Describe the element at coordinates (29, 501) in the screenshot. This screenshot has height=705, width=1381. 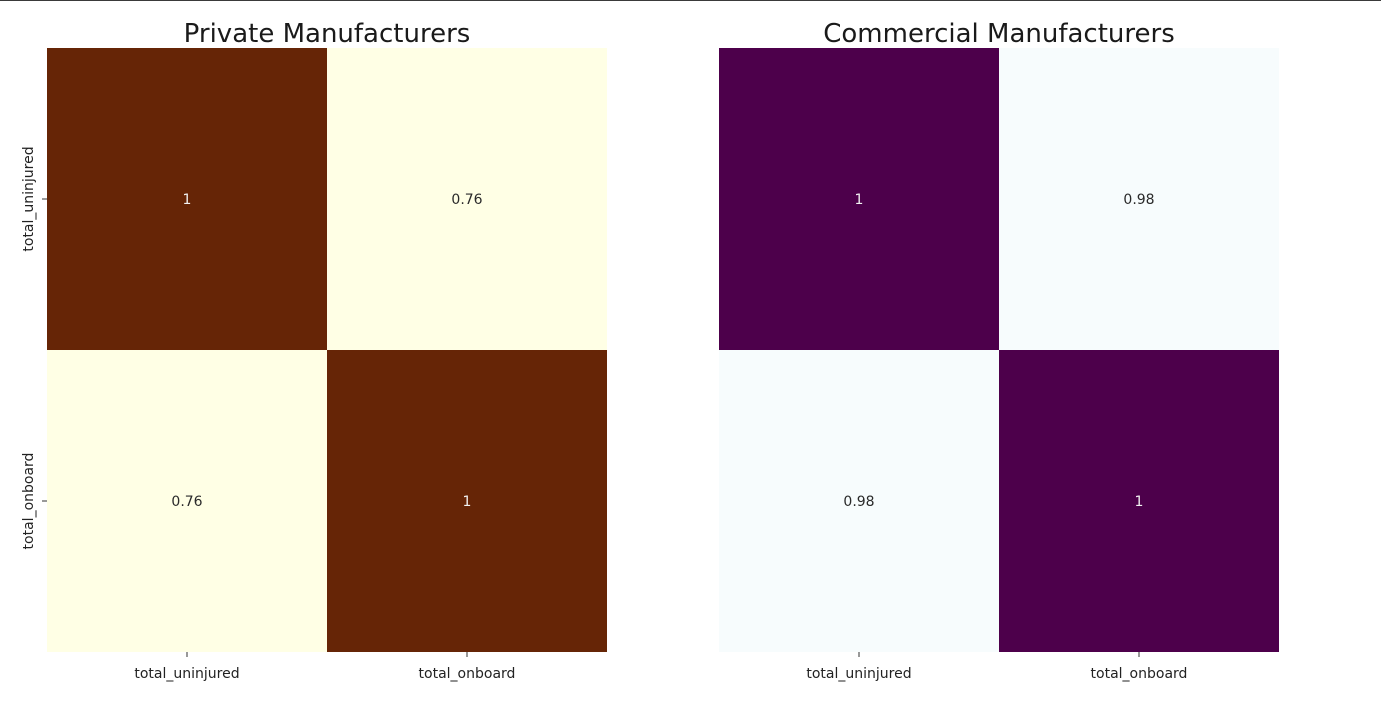
I see `y-tick-label: total_onboard` at that location.